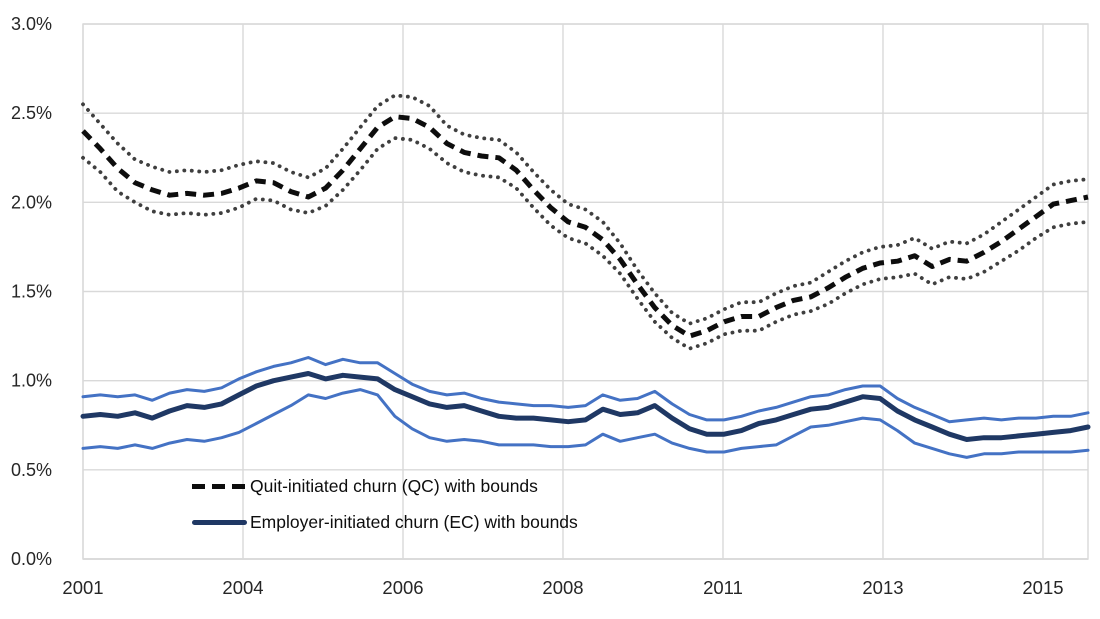 This screenshot has width=1100, height=619. Describe the element at coordinates (219, 486) in the screenshot. I see `qc-dashed-line-swatch` at that location.